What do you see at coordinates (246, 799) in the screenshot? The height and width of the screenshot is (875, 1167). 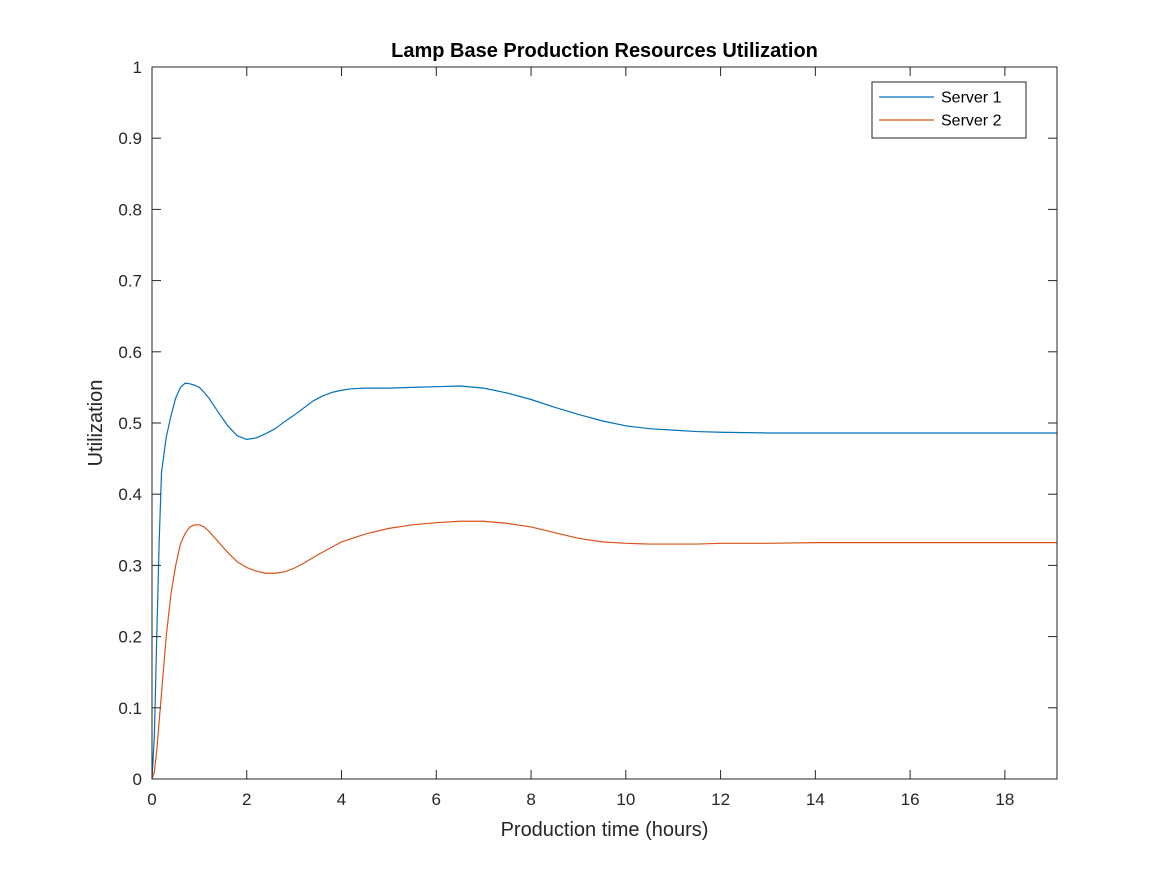 I see `x-tick-label: 2` at bounding box center [246, 799].